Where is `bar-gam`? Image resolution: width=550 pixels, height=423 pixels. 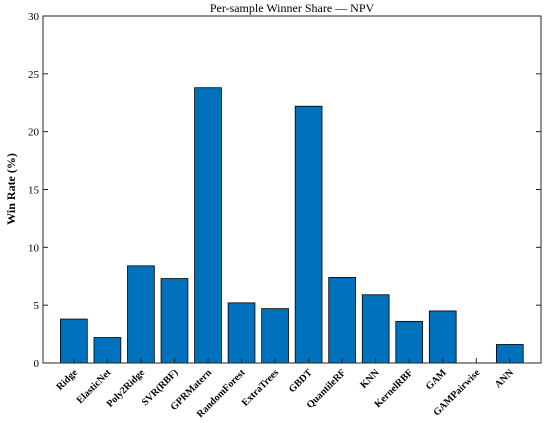
bar-gam is located at coordinates (442, 337).